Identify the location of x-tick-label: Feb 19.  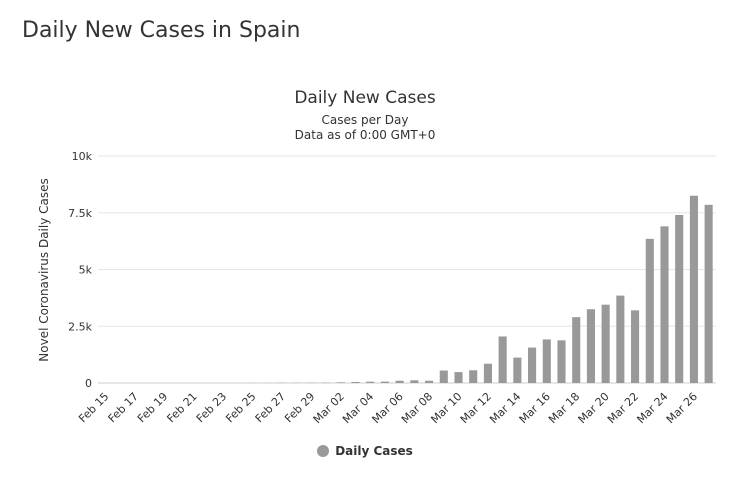
(152, 407).